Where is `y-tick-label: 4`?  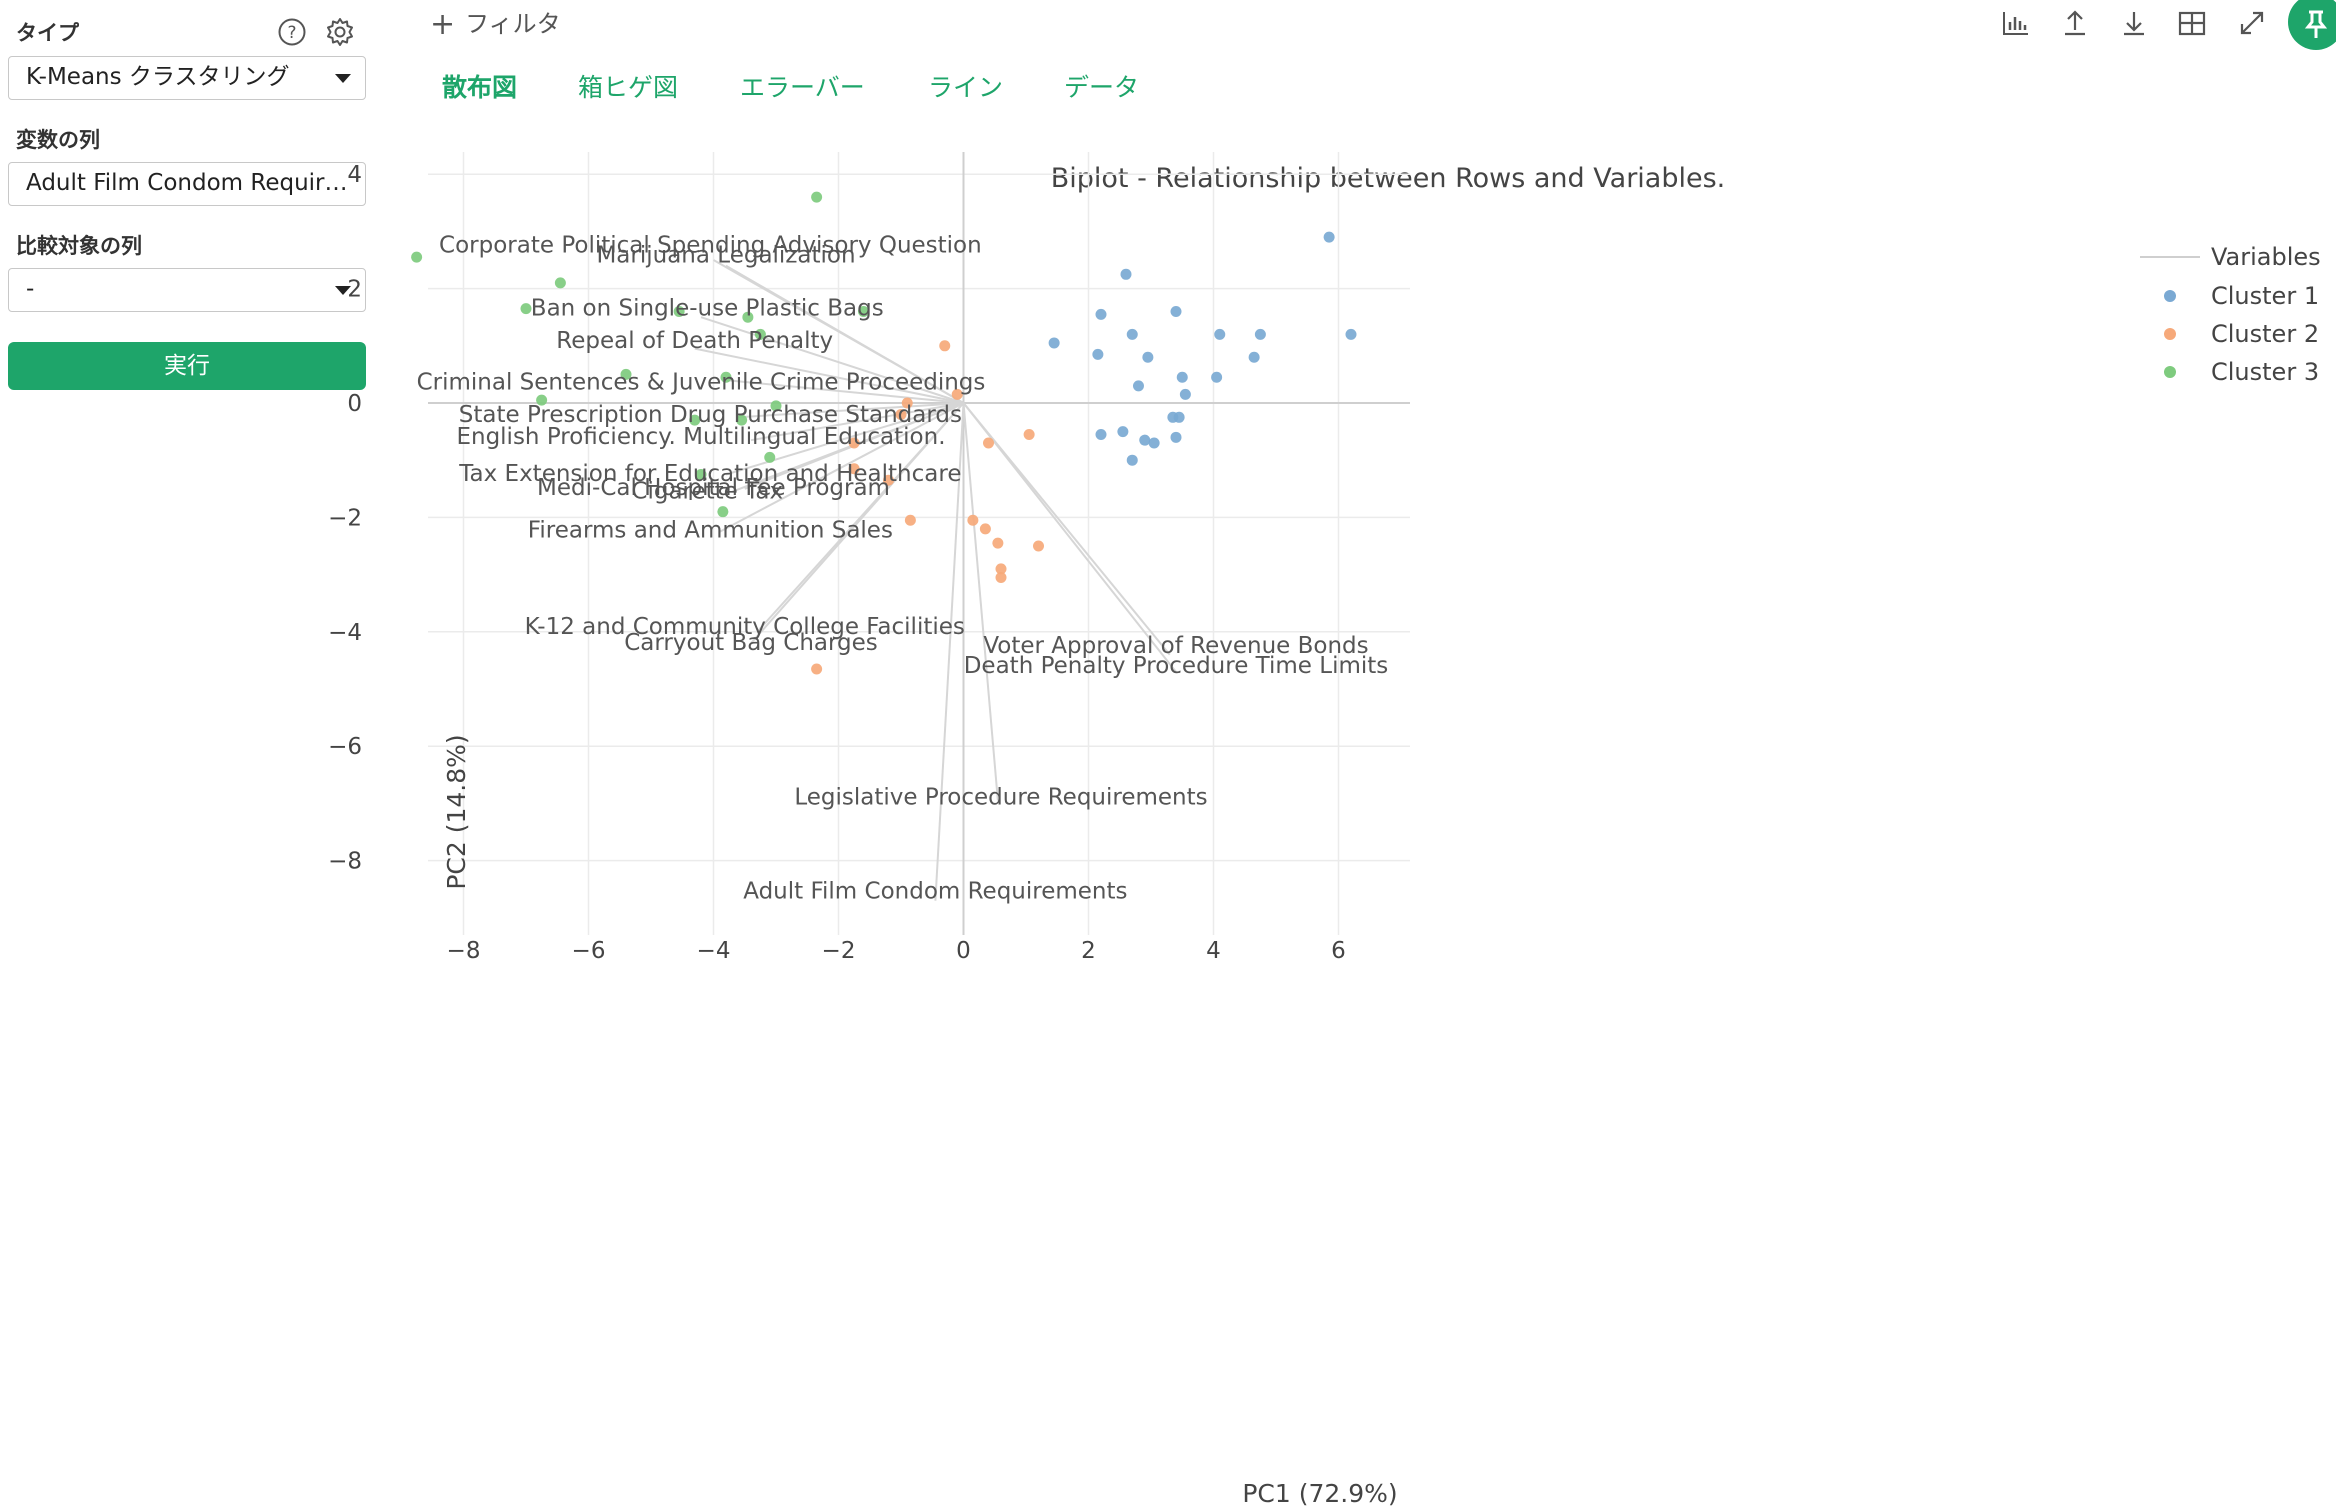
y-tick-label: 4 is located at coordinates (354, 175).